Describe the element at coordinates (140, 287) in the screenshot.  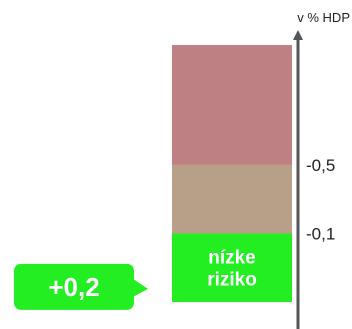
I see `callout-pointer` at that location.